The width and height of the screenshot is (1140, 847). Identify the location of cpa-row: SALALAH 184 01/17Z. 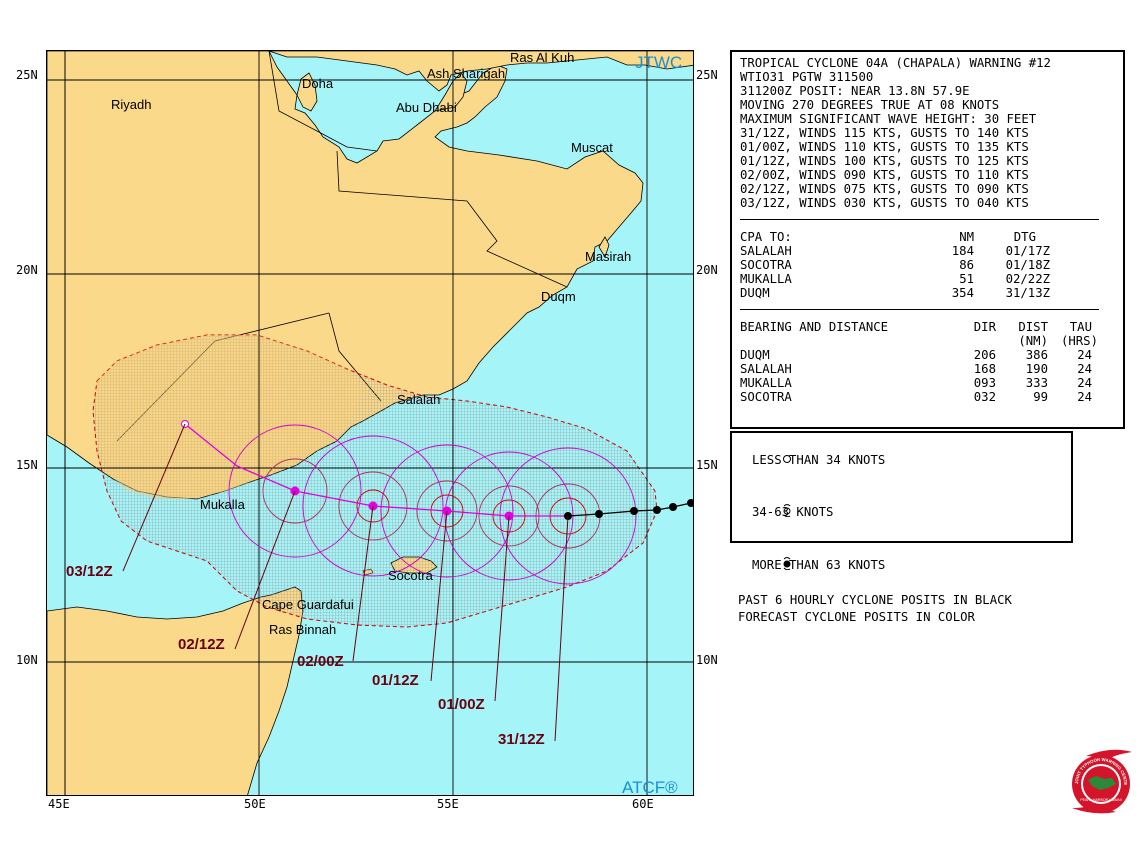
(931, 251).